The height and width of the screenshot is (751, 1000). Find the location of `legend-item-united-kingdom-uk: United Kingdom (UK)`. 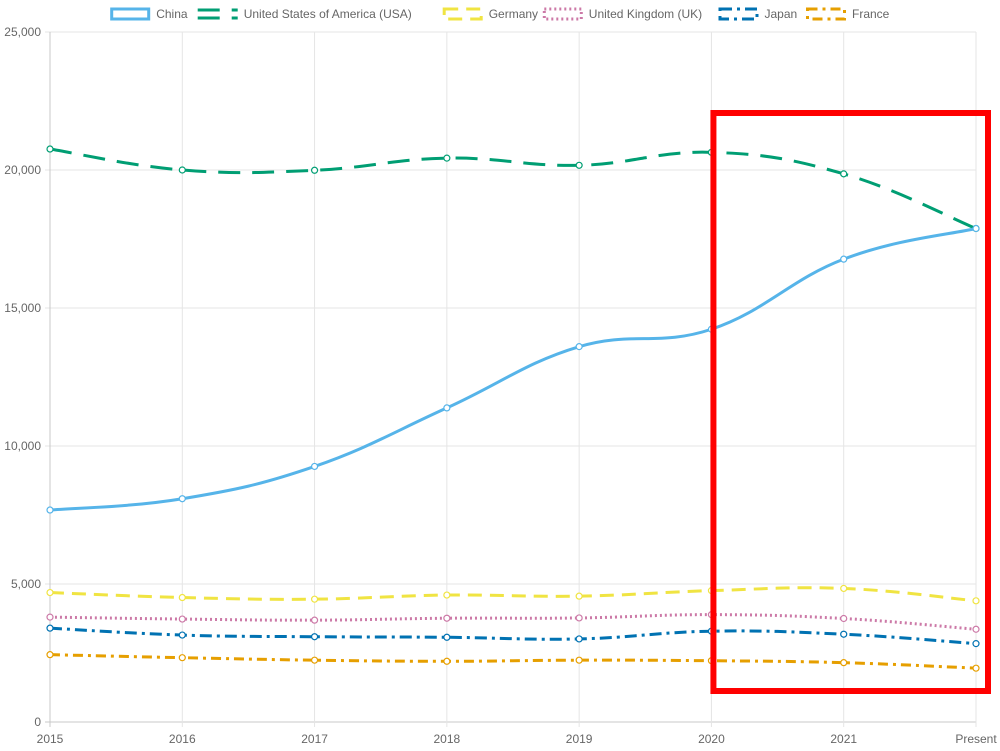

legend-item-united-kingdom-uk: United Kingdom (UK) is located at coordinates (622, 14).